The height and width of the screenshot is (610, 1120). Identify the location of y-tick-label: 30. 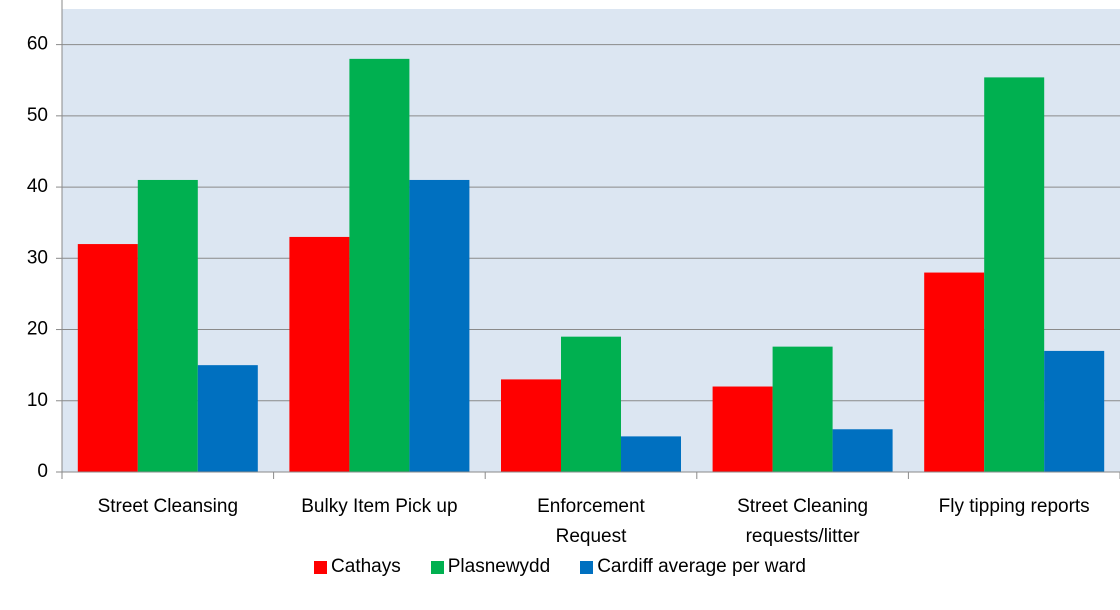
(37, 257).